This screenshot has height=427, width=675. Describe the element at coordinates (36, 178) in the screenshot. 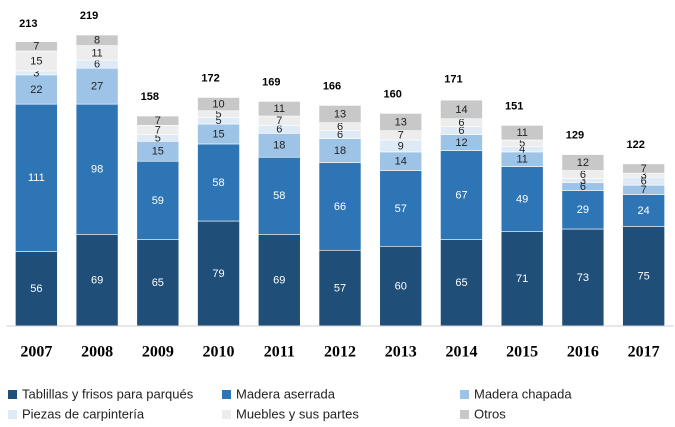

I see `data-label: 111` at that location.